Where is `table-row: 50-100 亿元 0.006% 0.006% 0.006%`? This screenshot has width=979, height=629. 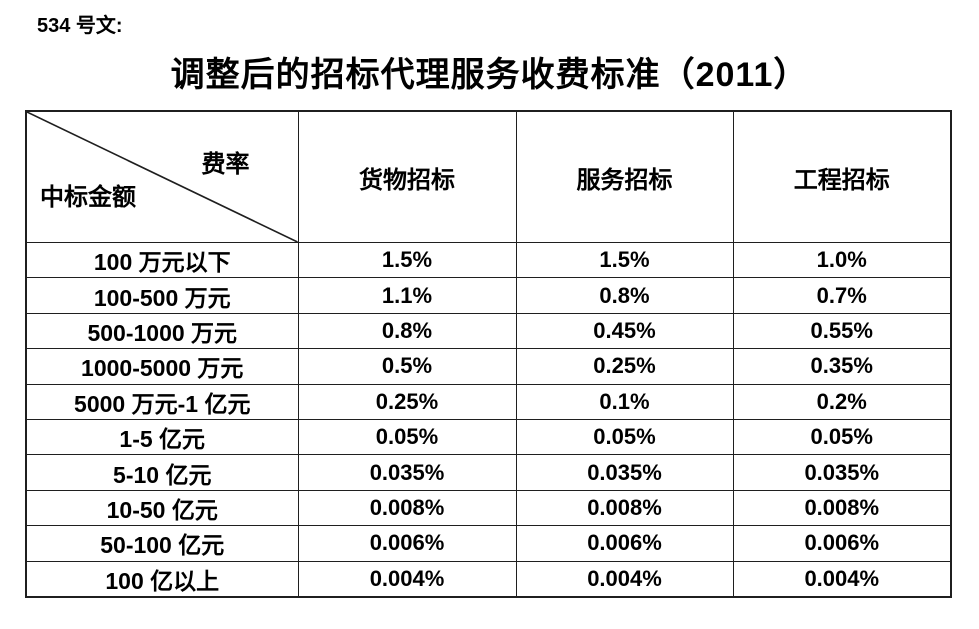 table-row: 50-100 亿元 0.006% 0.006% 0.006% is located at coordinates (488, 543).